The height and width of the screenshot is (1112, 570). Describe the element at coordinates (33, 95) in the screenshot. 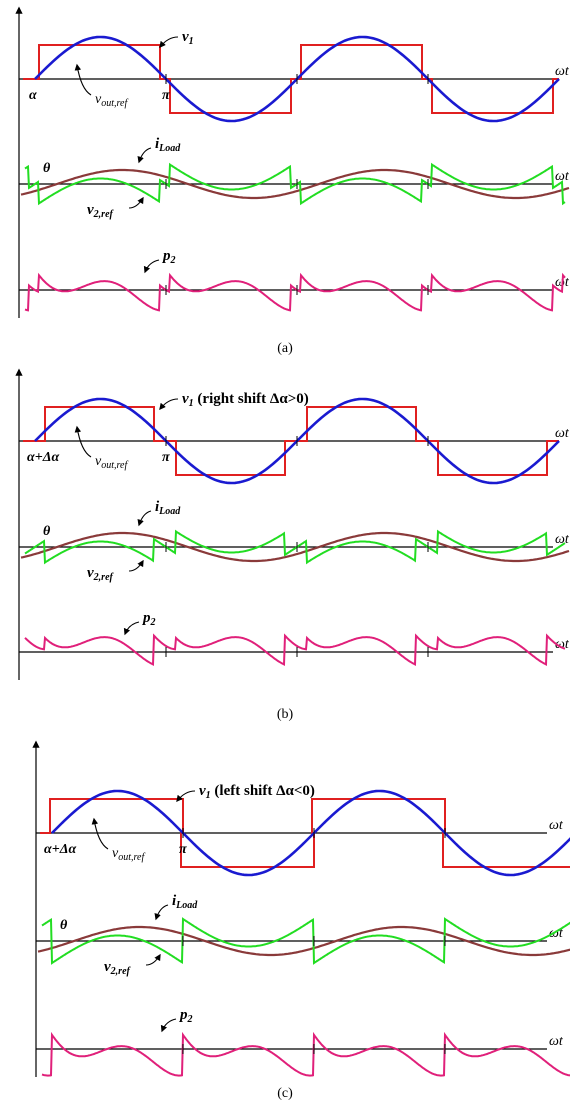

I see `alpha-label: α` at that location.